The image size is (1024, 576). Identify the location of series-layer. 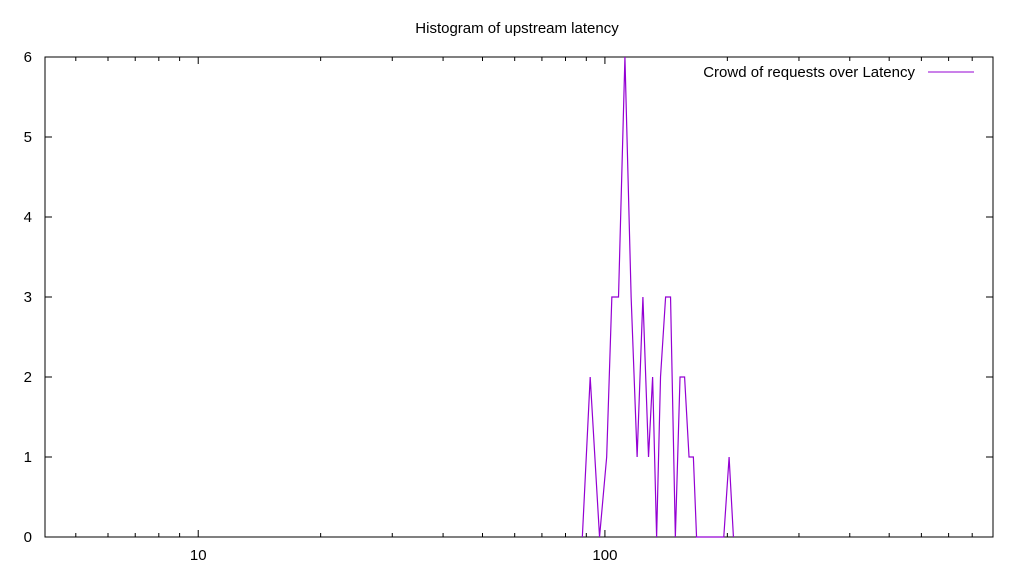
(658, 297).